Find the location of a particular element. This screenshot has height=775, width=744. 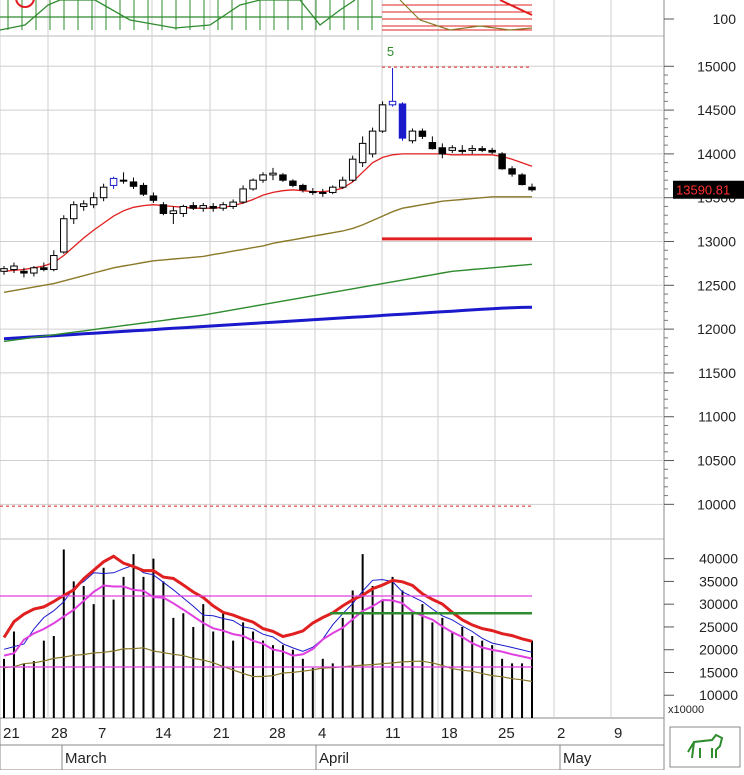

price-tick-label: 13000 is located at coordinates (716, 242).